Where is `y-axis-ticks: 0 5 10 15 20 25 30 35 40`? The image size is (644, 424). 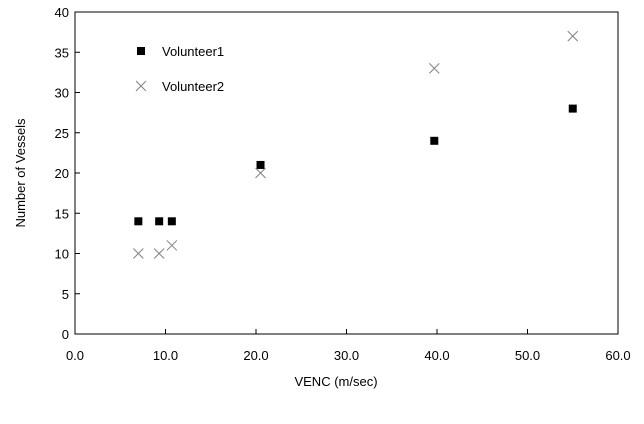
y-axis-ticks: 0 5 10 15 20 25 30 35 40 is located at coordinates (67, 173).